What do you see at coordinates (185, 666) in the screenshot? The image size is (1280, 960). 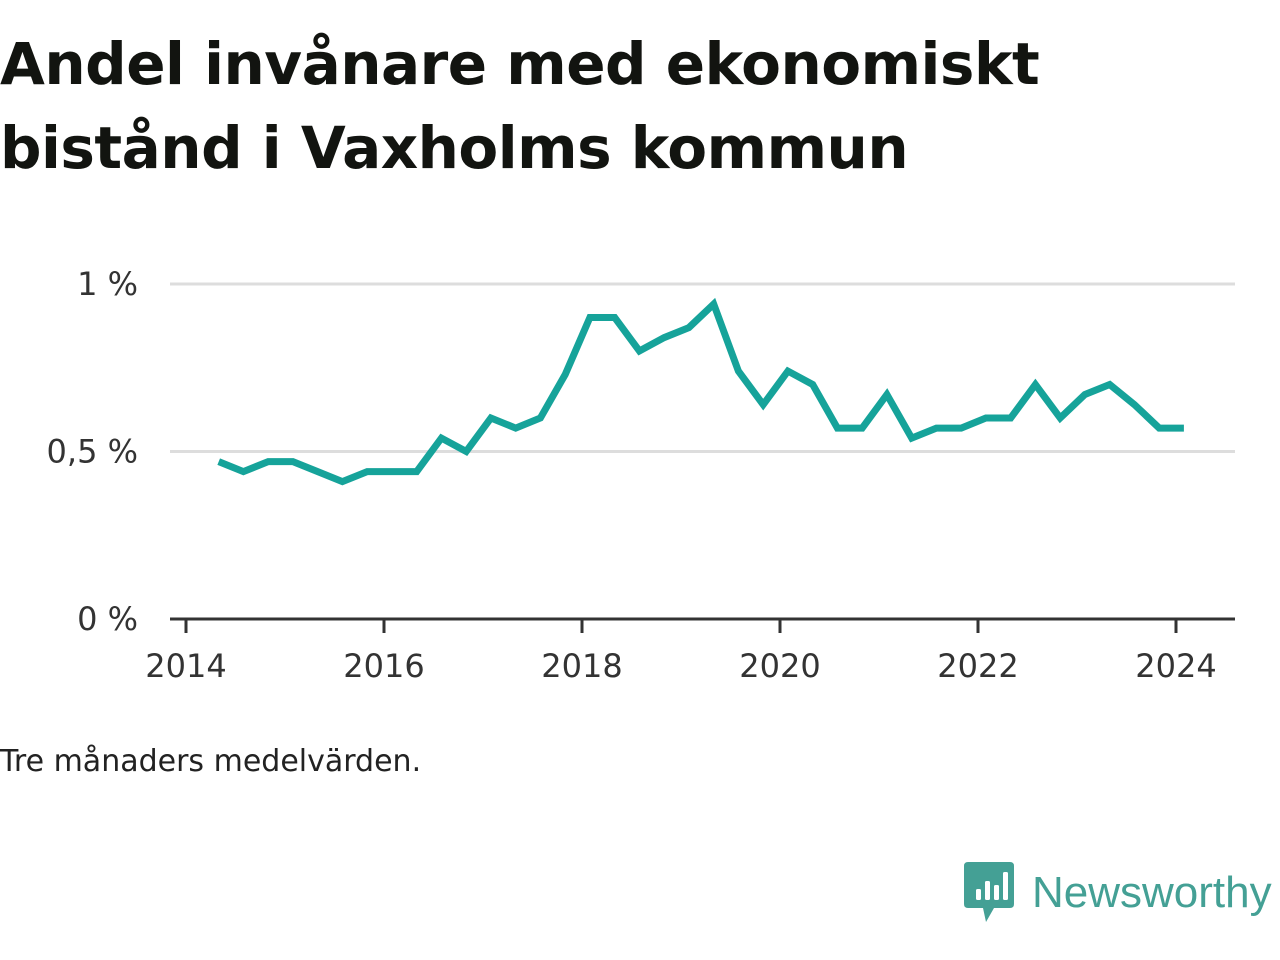 I see `x-tick-label: 2014` at bounding box center [185, 666].